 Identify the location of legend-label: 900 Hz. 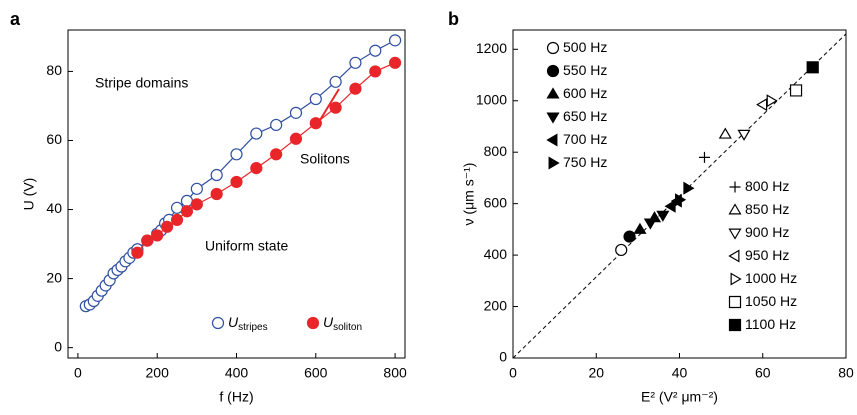
(767, 232).